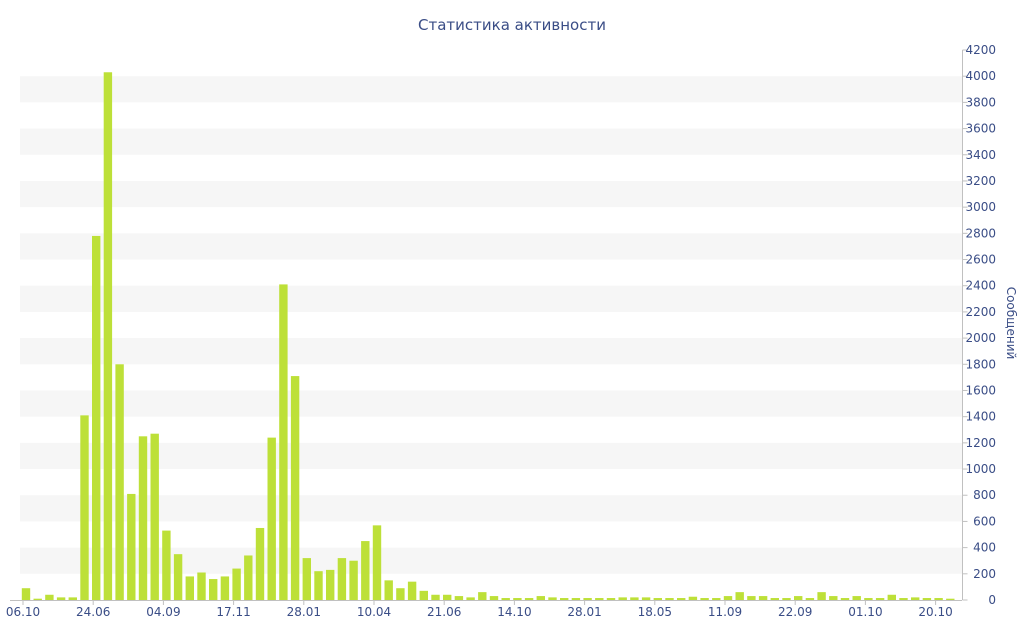 Image resolution: width=1024 pixels, height=640 pixels. I want to click on x-tick-label: 14.10, so click(514, 612).